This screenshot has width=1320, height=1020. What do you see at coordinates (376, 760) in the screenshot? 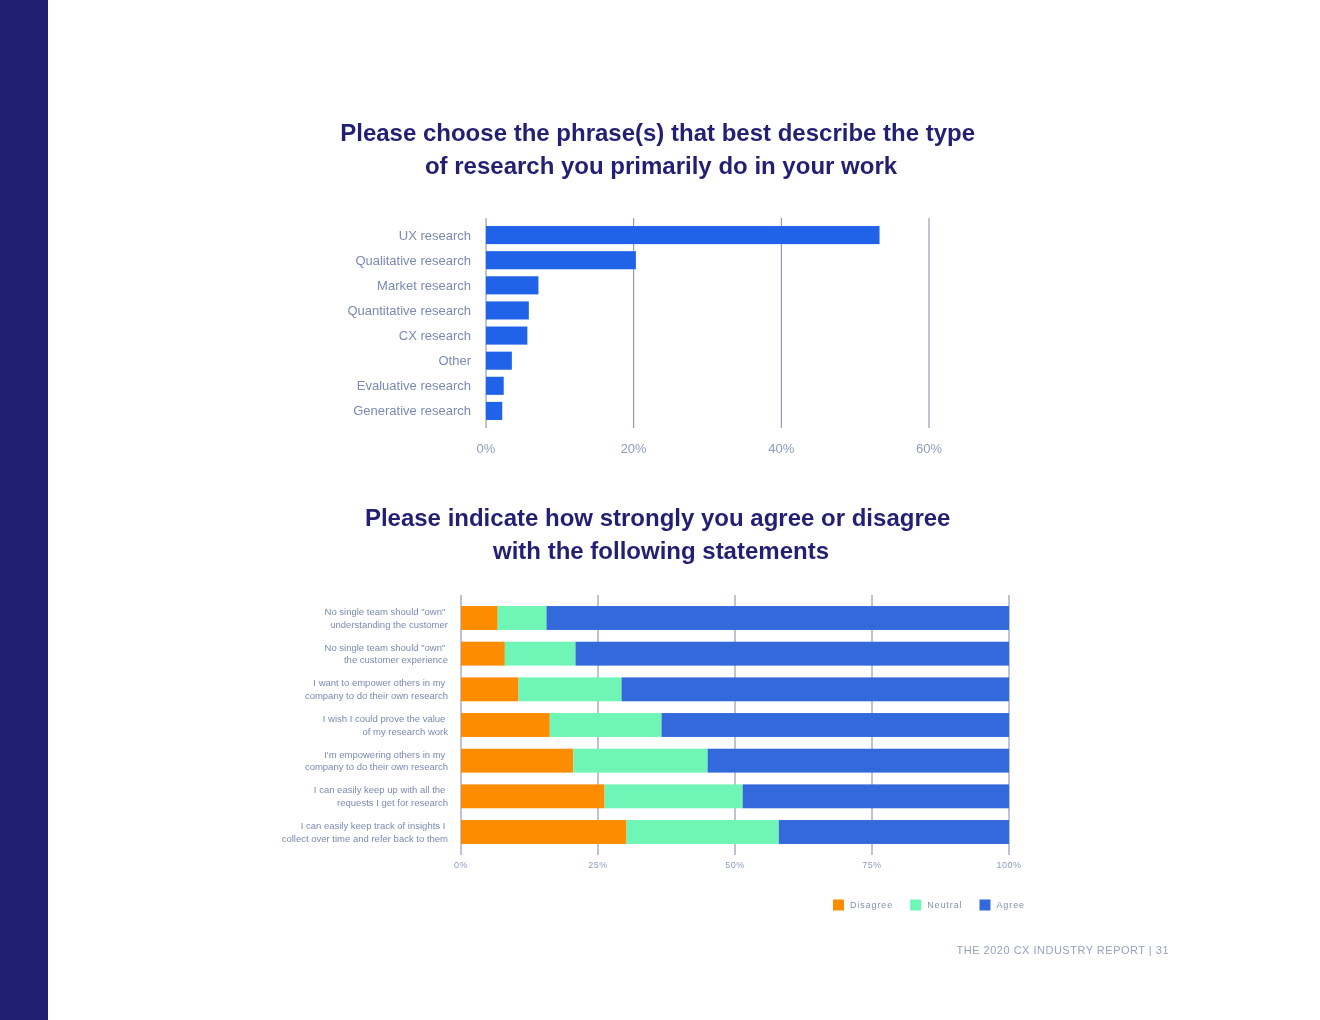
I see `y-tick-label: I'm empowering others in my company to do their own research` at bounding box center [376, 760].